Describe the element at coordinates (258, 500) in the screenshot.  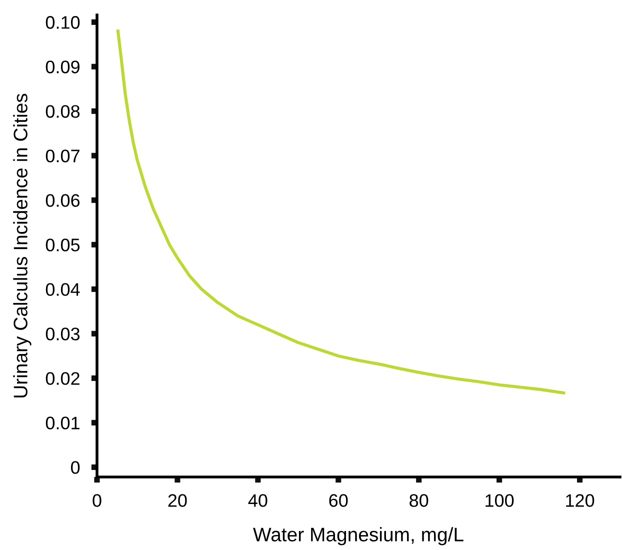
I see `x-tick-label: 40` at that location.